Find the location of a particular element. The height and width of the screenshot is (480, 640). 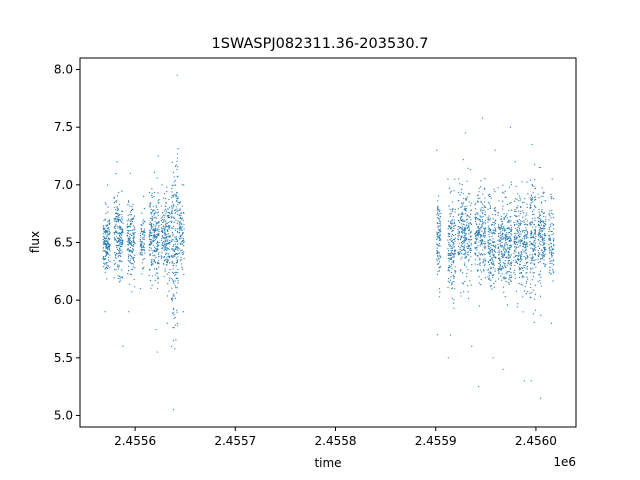

y-axis-ticks: 5.05.56.06.57.07.58.0 is located at coordinates (67, 242).